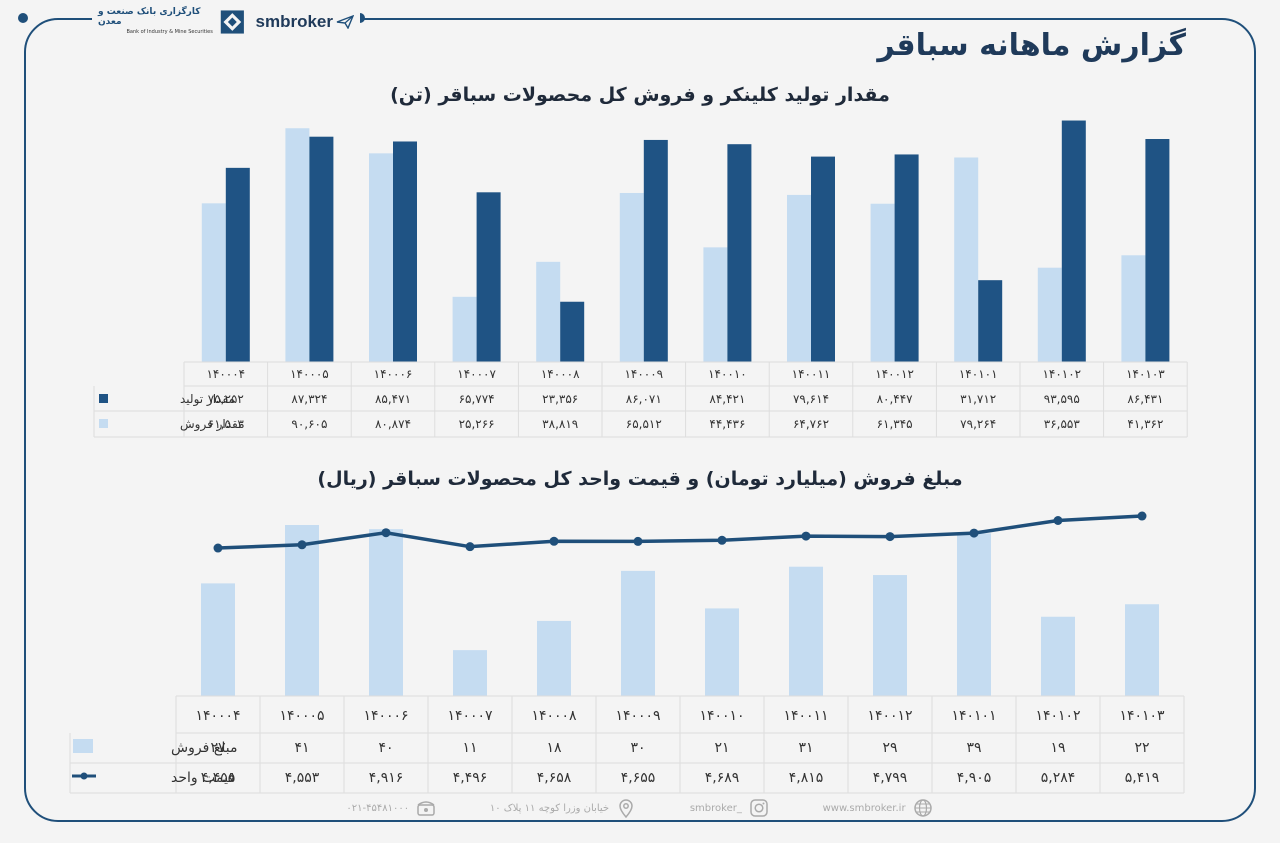 The image size is (1280, 843). I want to click on globe-icon, so click(922, 808).